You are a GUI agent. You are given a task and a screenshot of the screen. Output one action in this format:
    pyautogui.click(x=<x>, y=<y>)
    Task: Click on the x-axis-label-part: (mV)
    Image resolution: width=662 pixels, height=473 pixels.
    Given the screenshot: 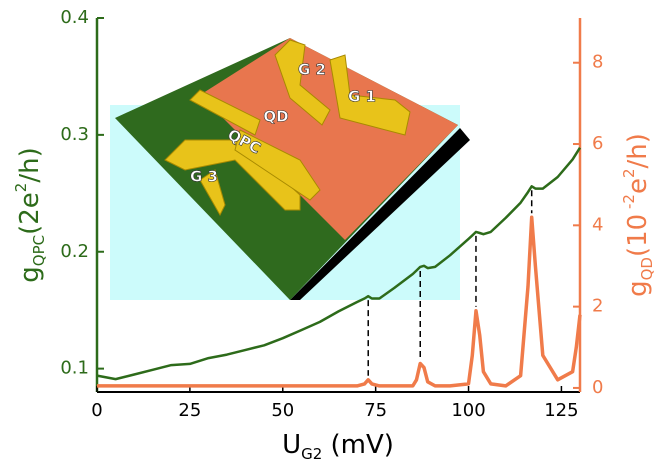 What is the action you would take?
    pyautogui.click(x=358, y=445)
    